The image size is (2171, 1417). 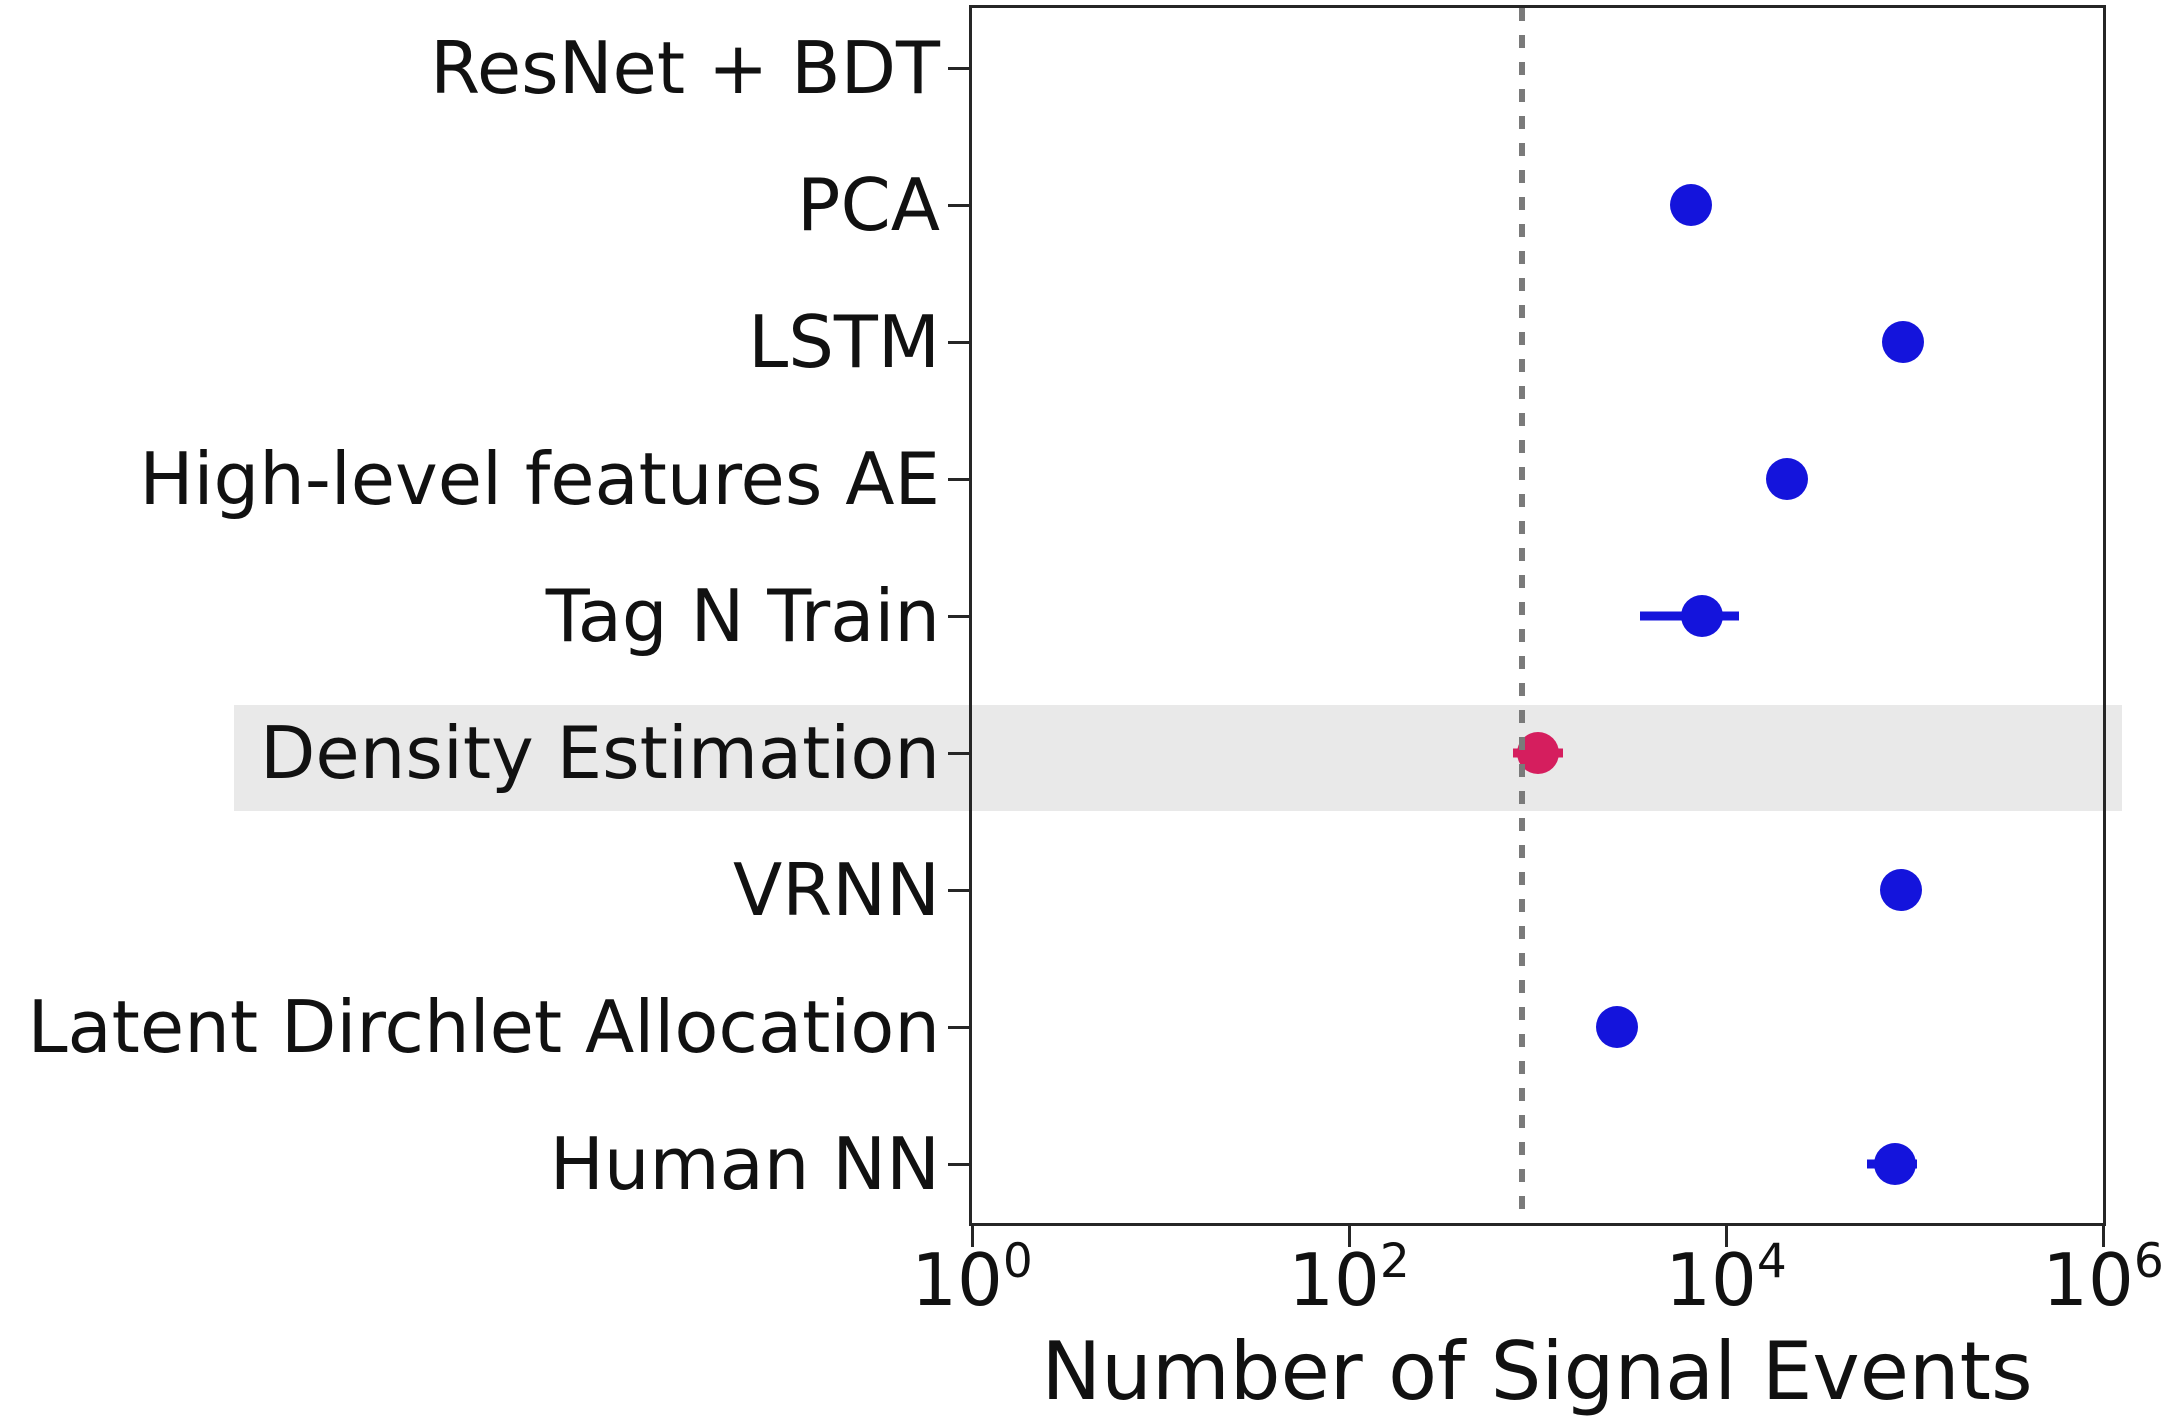 What do you see at coordinates (1522, 615) in the screenshot?
I see `reference-dotted-line` at bounding box center [1522, 615].